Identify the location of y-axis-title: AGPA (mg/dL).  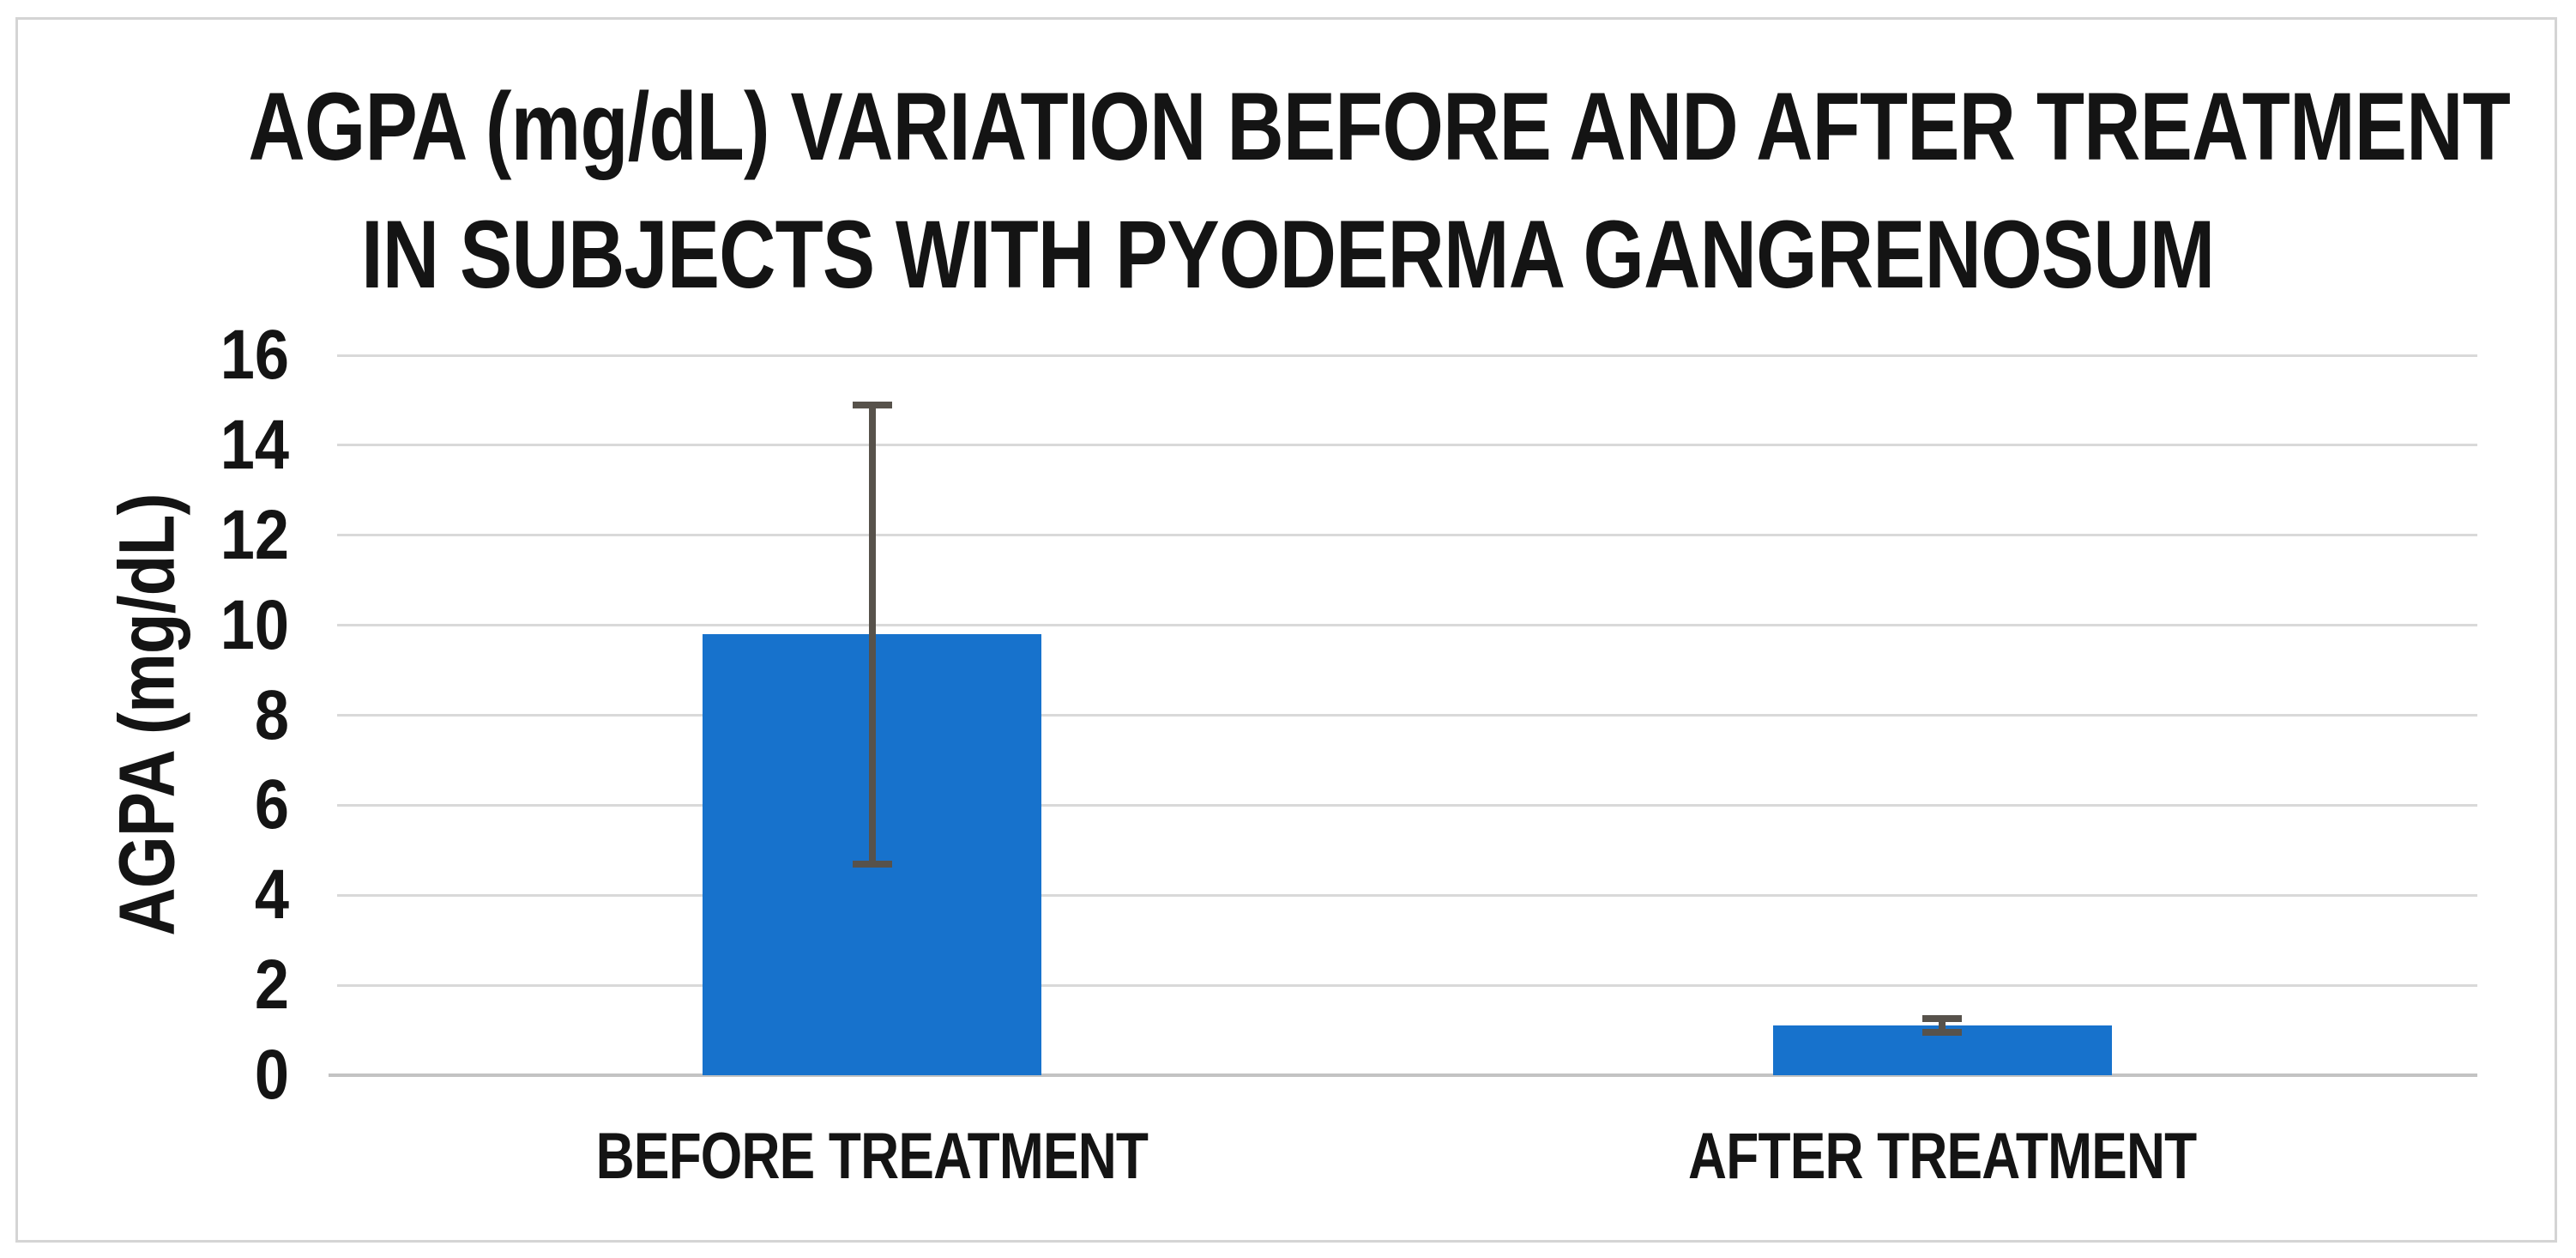
(147, 714).